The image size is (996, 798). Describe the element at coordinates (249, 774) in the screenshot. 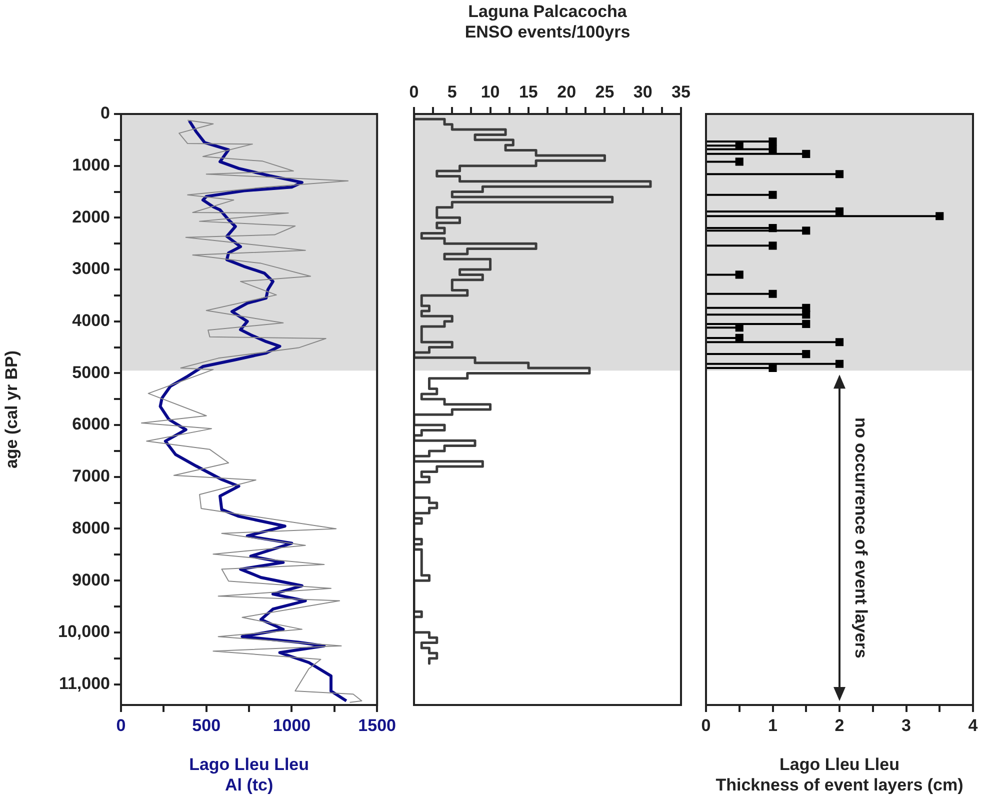

I see `x-axis-title: Lago Lleu Lleu Al (tc)` at that location.